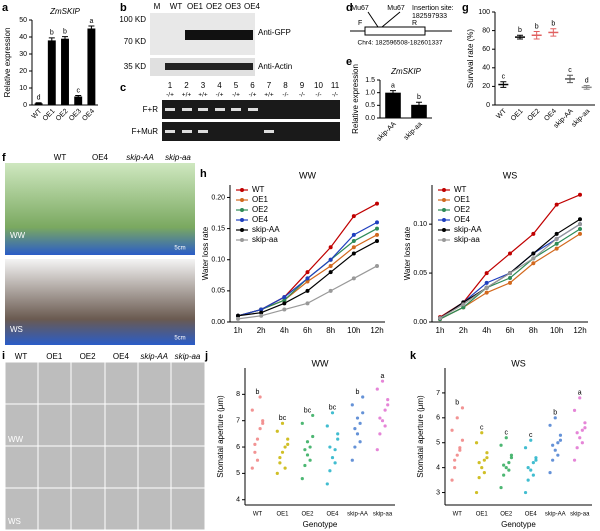  I want to click on marker-label: 70 KD, so click(135, 41).